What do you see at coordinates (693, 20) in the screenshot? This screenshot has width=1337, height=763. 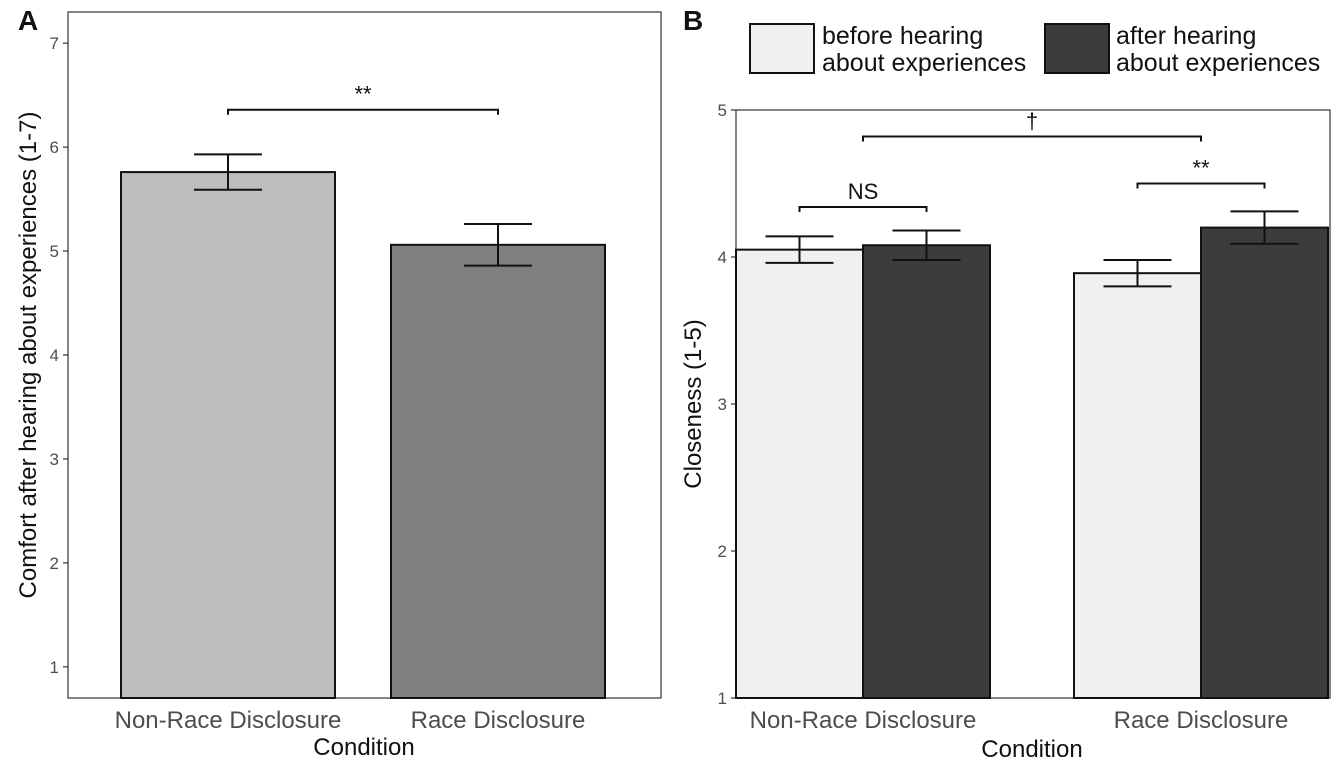 I see `panel-b-letter: B` at bounding box center [693, 20].